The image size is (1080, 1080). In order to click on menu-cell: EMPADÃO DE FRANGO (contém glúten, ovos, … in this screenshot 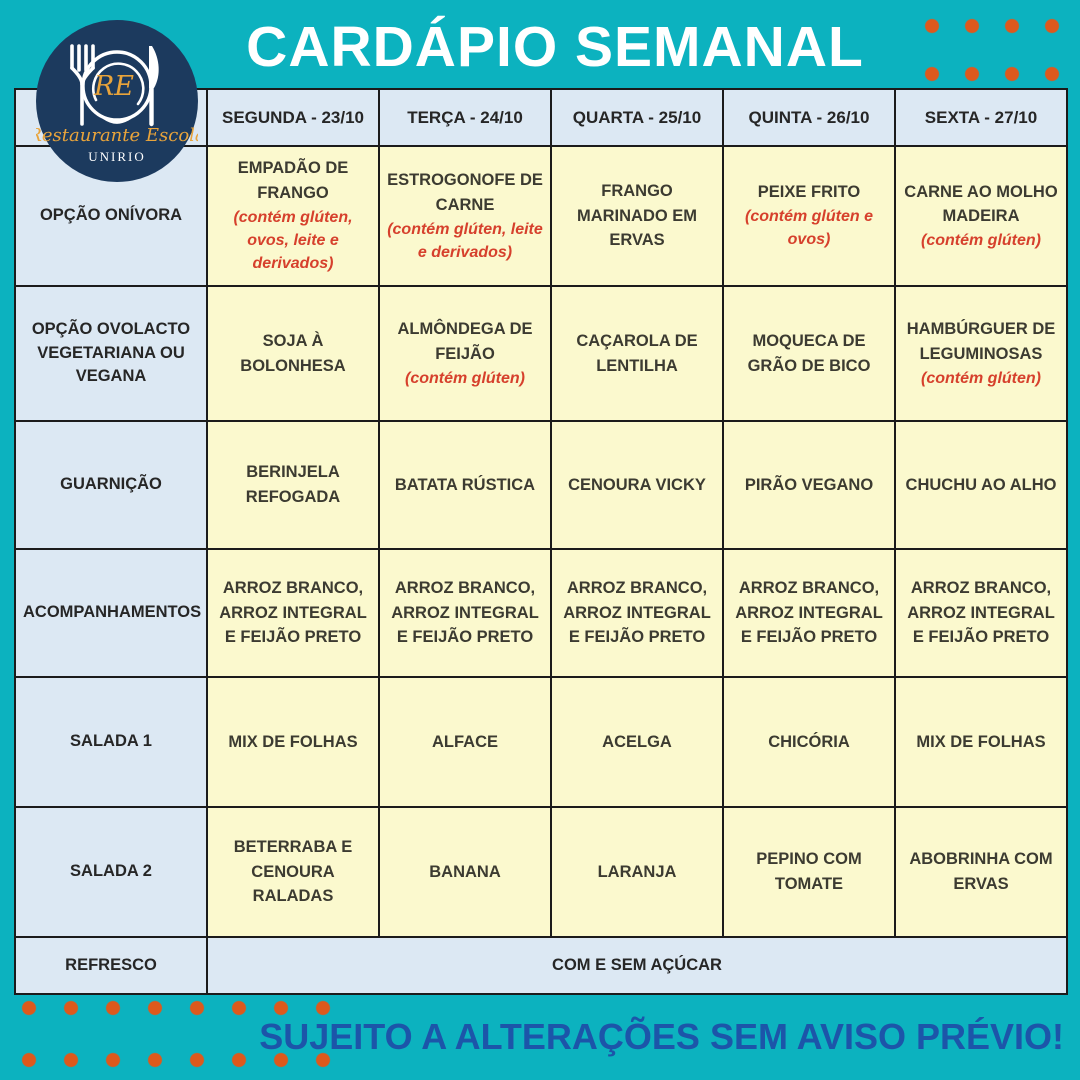, I will do `click(293, 216)`.